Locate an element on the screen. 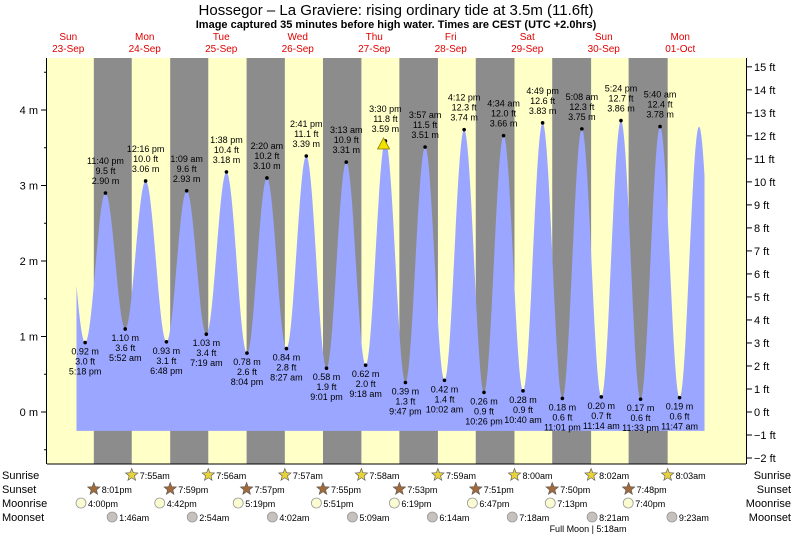 This screenshot has width=793, height=537. sunrise-row-label-left: Sunrise is located at coordinates (20, 476).